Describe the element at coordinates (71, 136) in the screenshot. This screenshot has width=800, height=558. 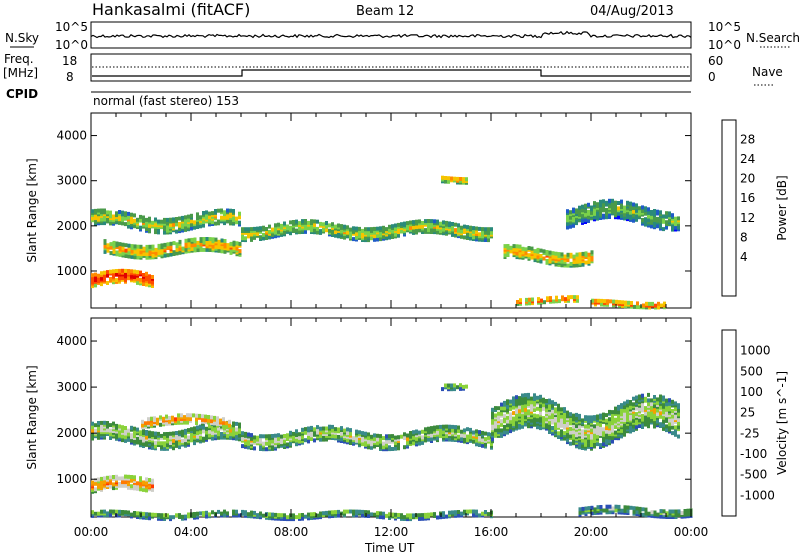
I see `power-ytick-label: 4000` at that location.